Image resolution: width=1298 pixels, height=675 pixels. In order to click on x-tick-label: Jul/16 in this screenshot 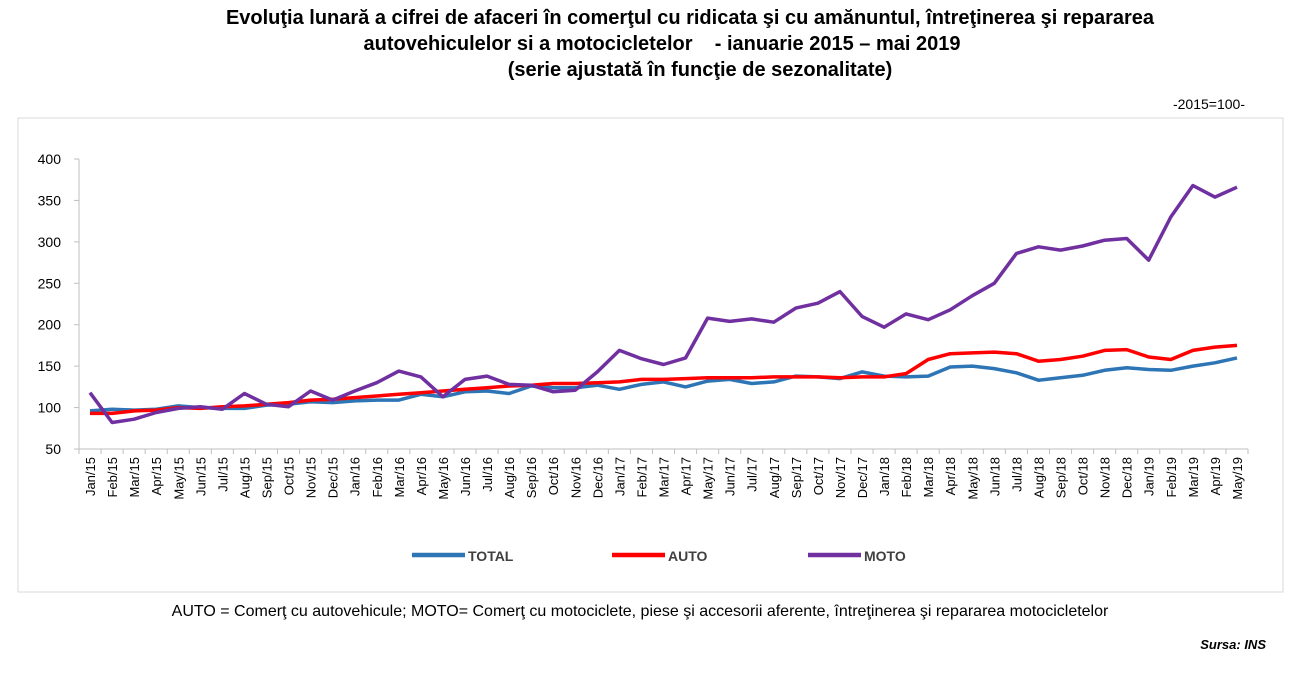, I will do `click(487, 474)`.